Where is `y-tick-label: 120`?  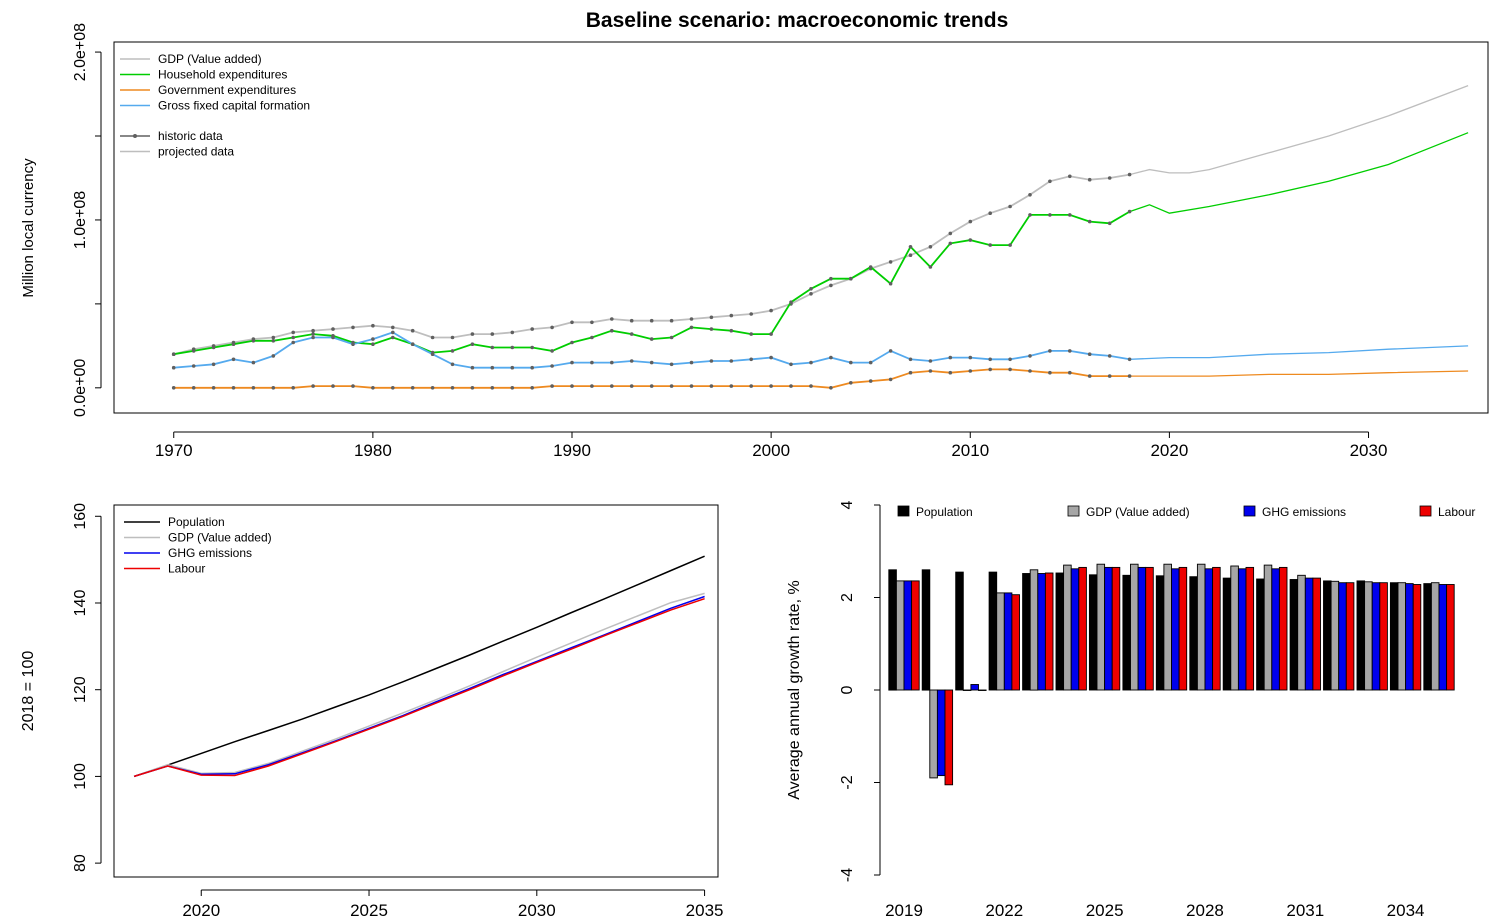 y-tick-label: 120 is located at coordinates (80, 689).